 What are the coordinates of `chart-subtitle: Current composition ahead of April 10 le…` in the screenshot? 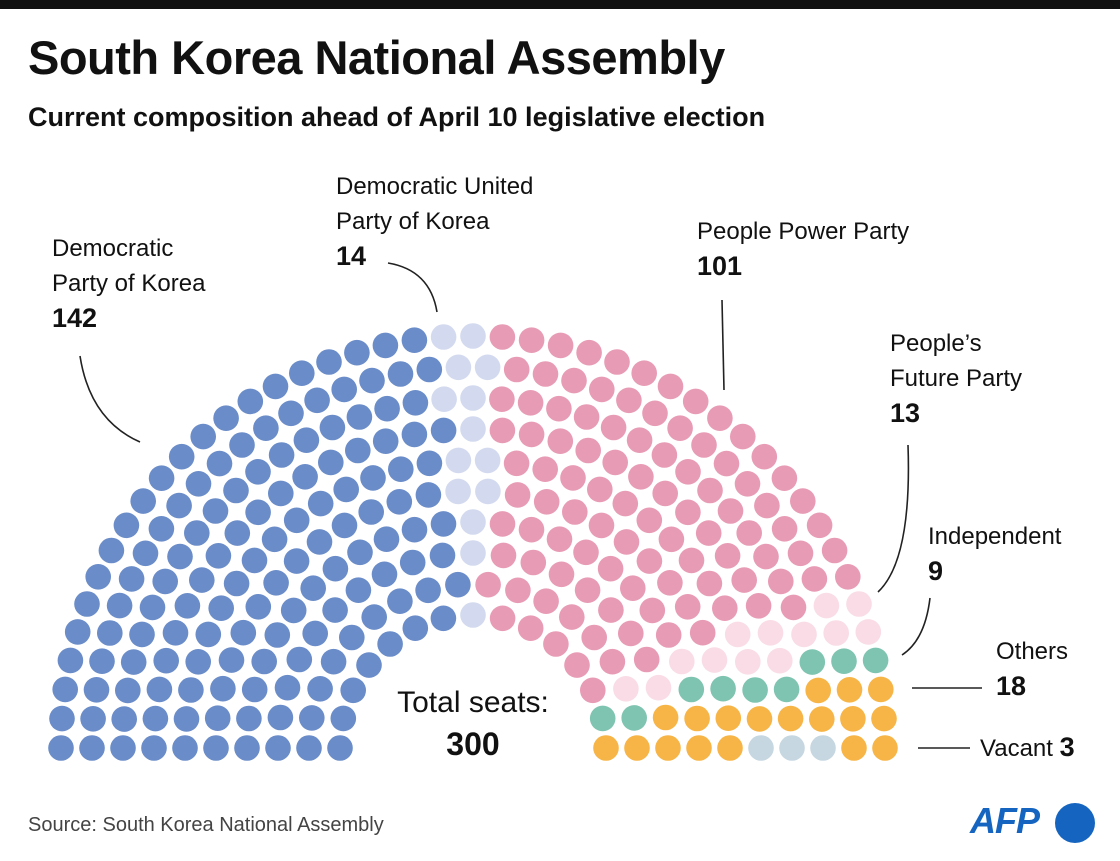 It's located at (397, 117).